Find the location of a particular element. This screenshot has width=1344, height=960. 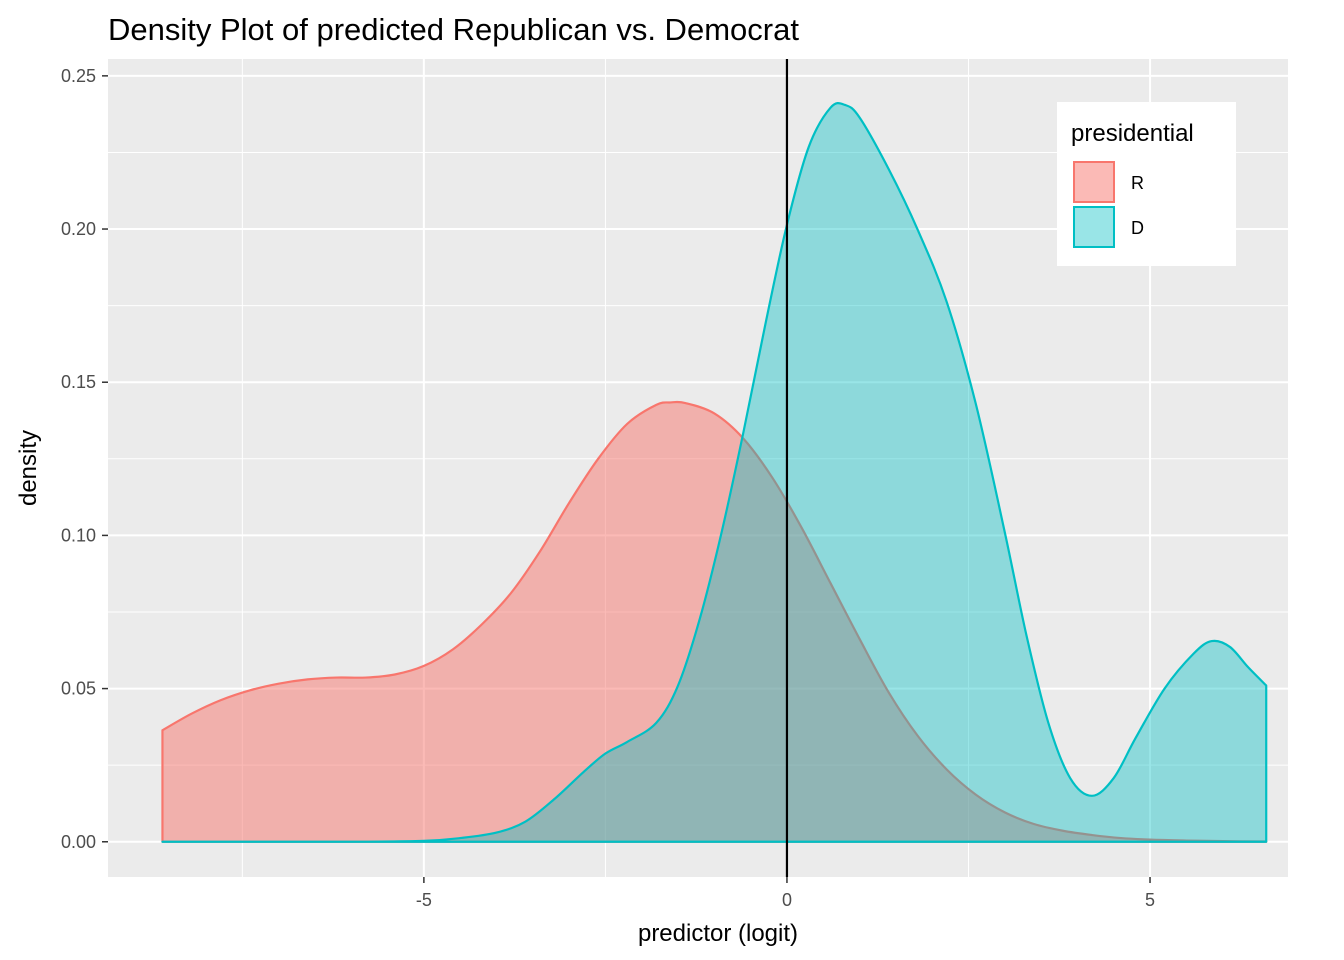

y-tick-label: 0.25 is located at coordinates (78, 76).